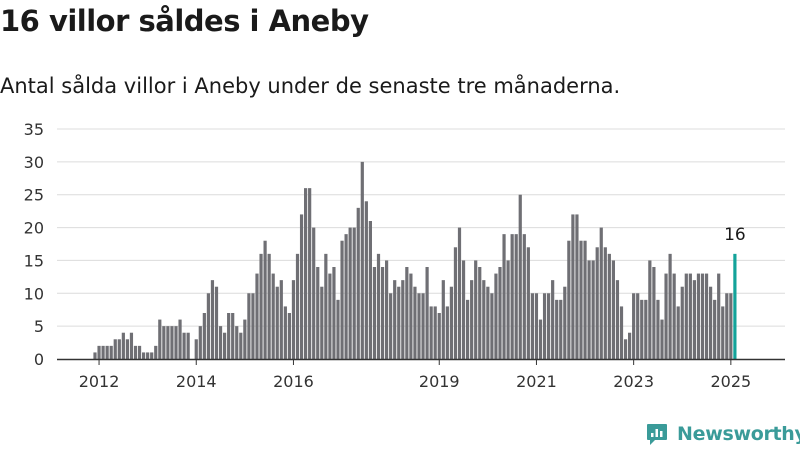  Describe the element at coordinates (536, 381) in the screenshot. I see `x-tick-label: 2021` at that location.